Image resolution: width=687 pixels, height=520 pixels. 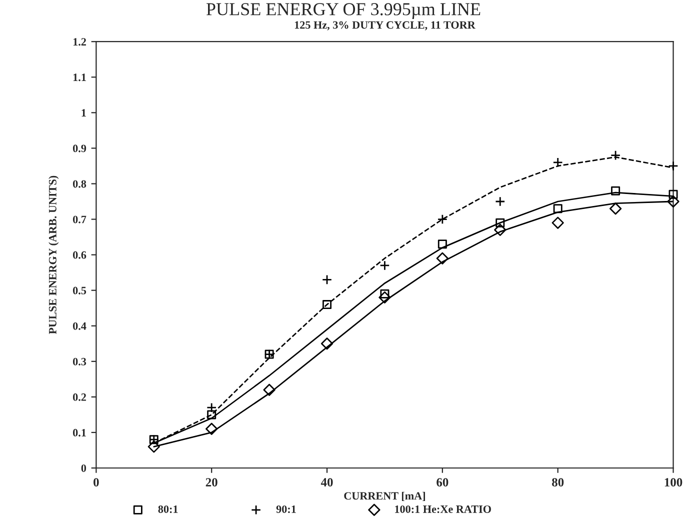 I want to click on legend-label: 90:1, so click(x=286, y=509).